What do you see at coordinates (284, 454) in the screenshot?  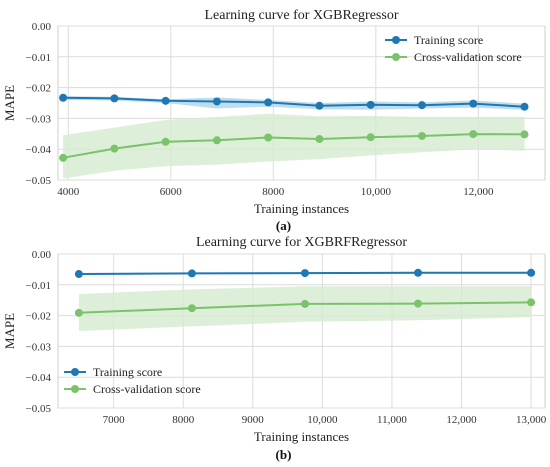 I see `figure-caption: (b)` at bounding box center [284, 454].